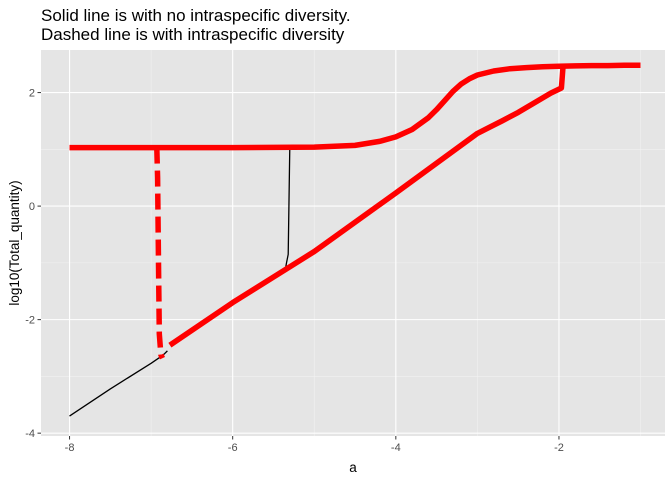  Describe the element at coordinates (30, 321) in the screenshot. I see `y-tick-label: -2` at that location.